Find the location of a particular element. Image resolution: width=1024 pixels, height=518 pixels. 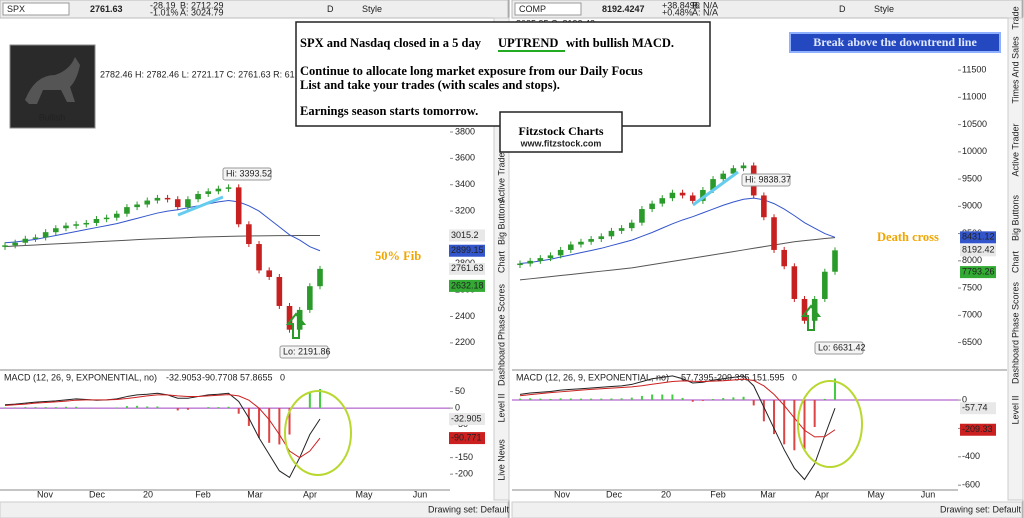

bid: B: 2712.29 is located at coordinates (202, 5).